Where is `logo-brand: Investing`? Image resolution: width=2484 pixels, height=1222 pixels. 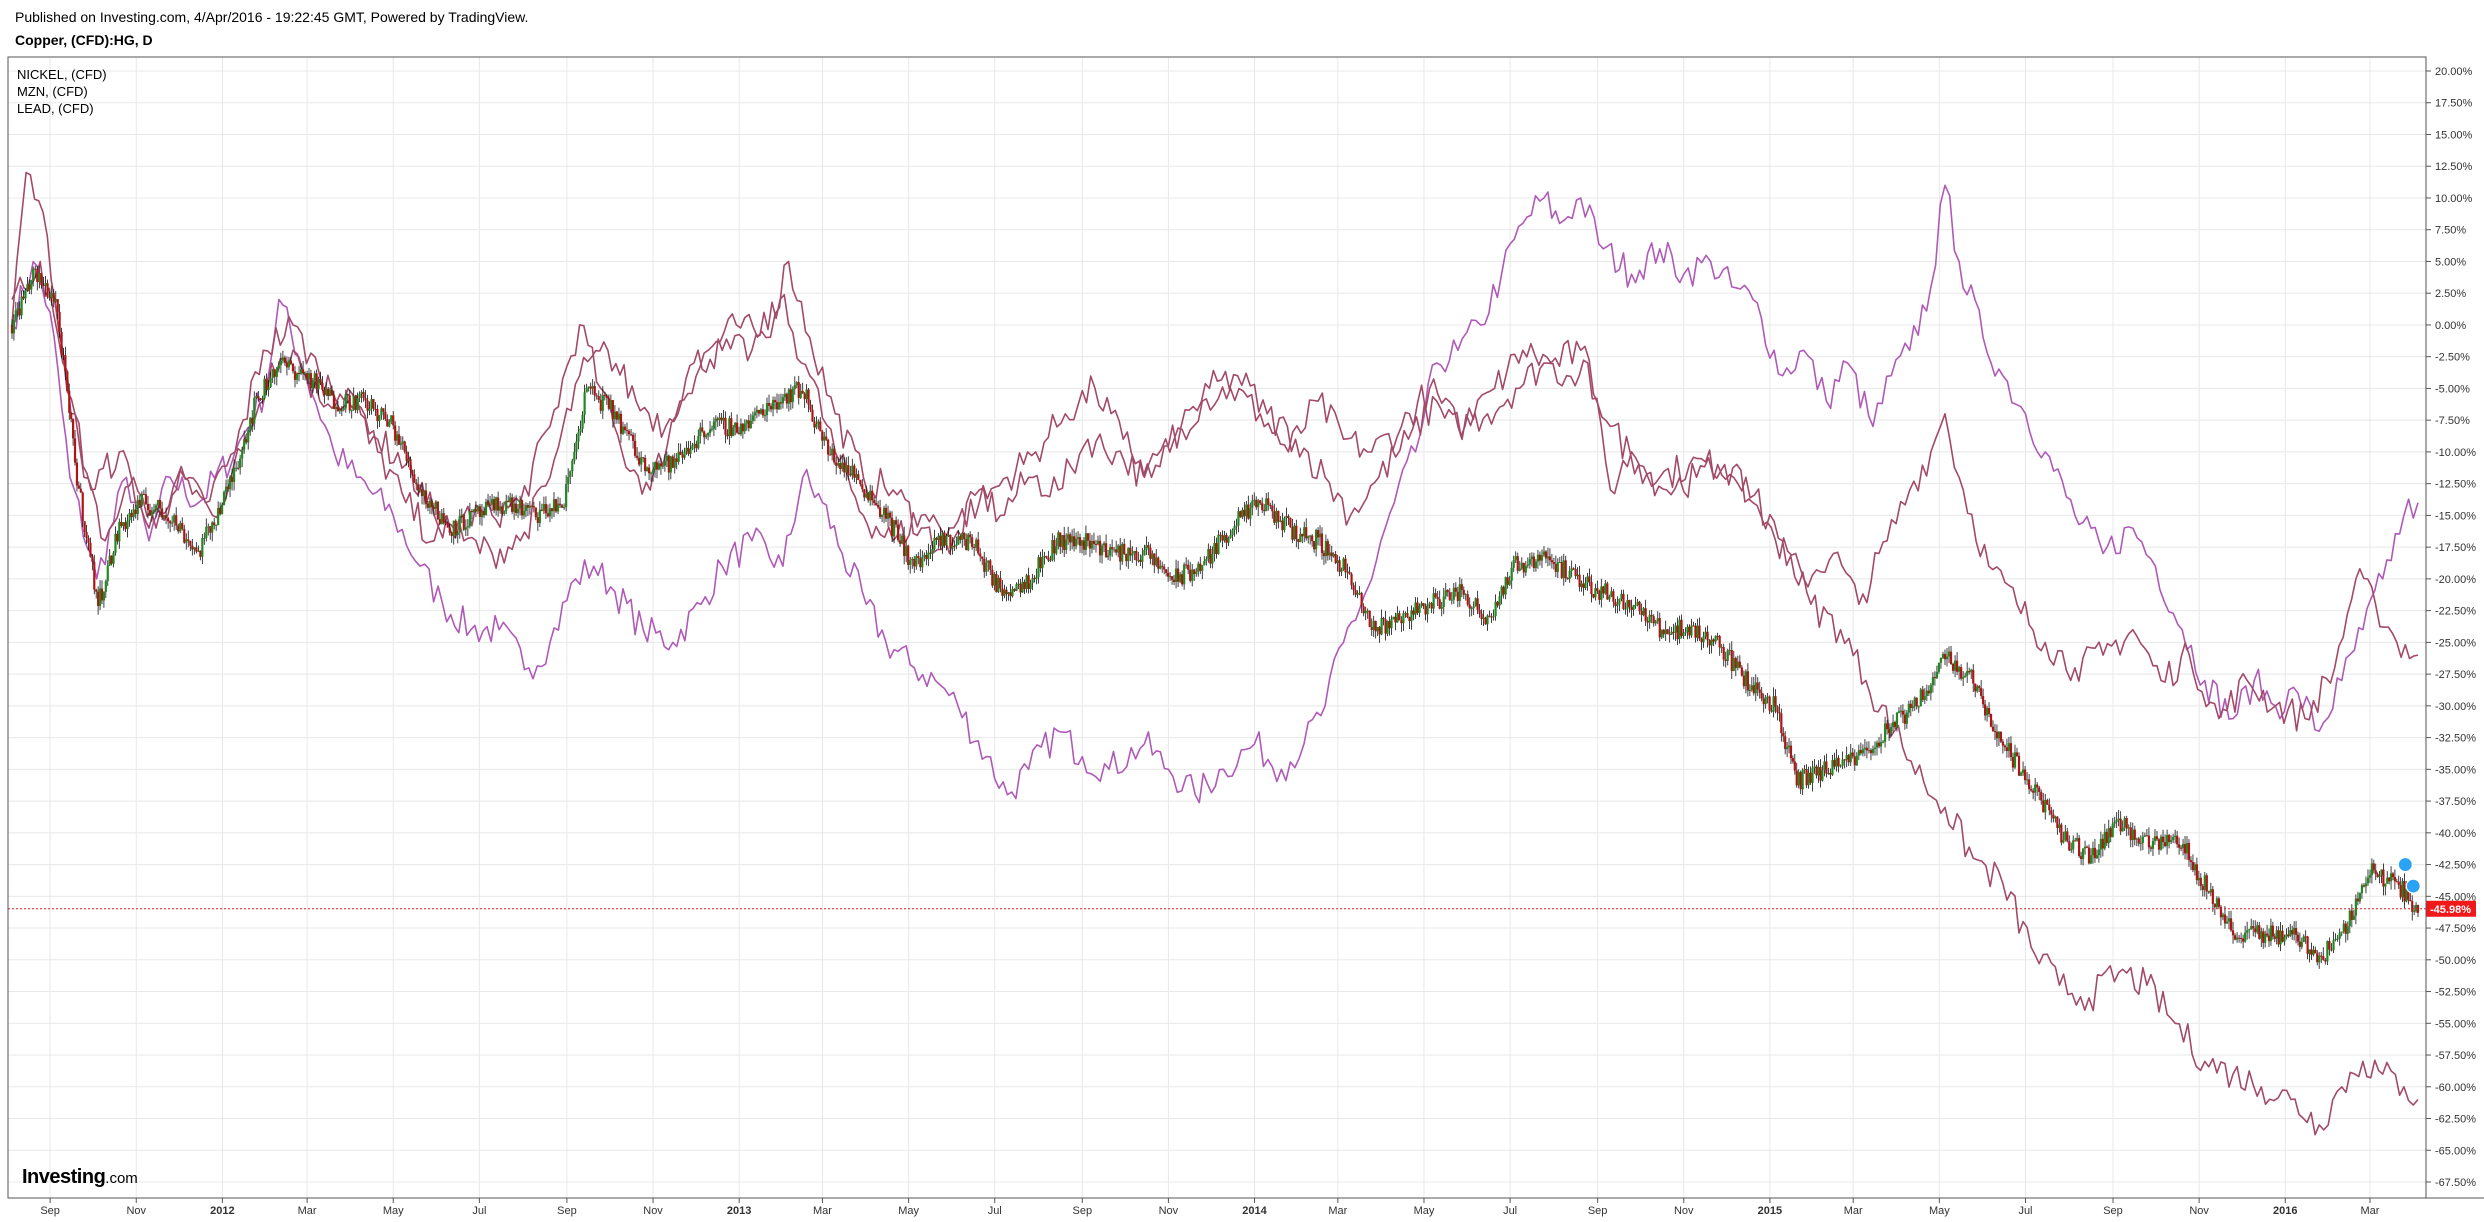 logo-brand: Investing is located at coordinates (64, 1177).